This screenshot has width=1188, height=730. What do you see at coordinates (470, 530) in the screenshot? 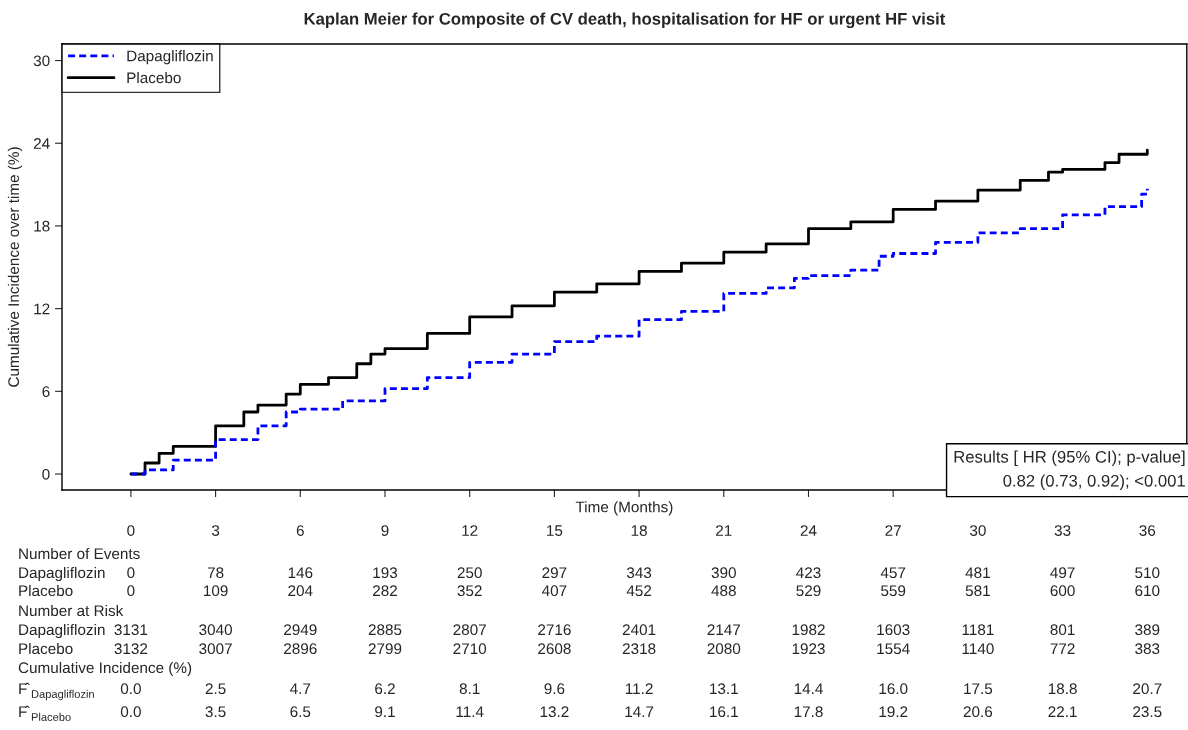
I see `x-tick-label: 12` at bounding box center [470, 530].